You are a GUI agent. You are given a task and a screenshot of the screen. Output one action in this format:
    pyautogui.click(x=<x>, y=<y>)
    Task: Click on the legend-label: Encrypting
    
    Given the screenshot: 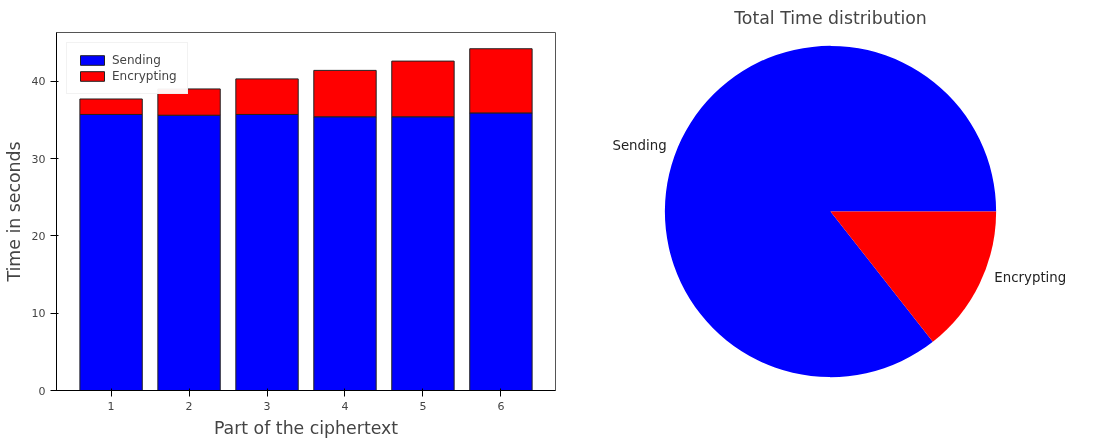 What is the action you would take?
    pyautogui.click(x=144, y=76)
    